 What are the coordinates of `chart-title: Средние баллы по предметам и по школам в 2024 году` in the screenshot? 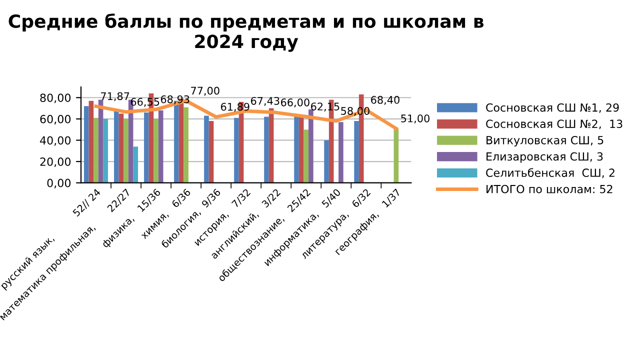 It's located at (246, 32).